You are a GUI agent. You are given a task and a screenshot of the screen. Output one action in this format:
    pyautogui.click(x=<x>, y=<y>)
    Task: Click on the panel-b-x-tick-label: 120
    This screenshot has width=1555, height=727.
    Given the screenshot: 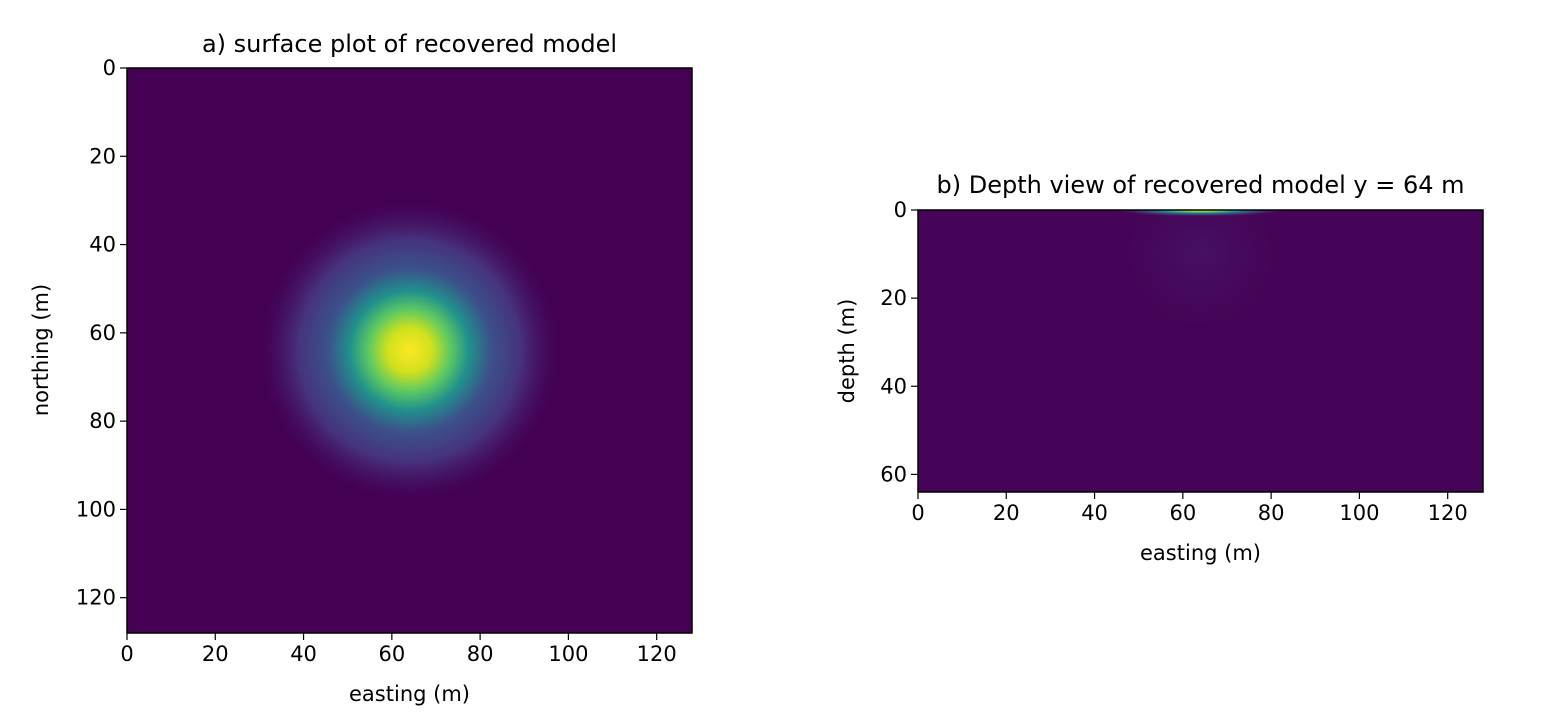 What is the action you would take?
    pyautogui.click(x=1448, y=513)
    